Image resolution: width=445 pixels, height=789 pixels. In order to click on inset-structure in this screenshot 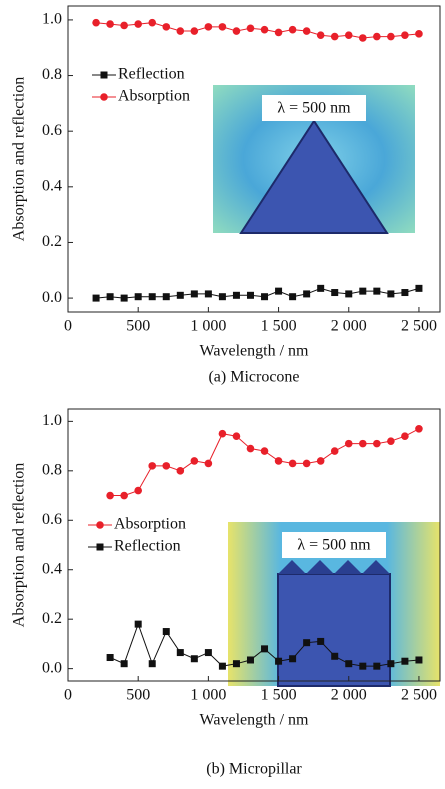, I will do `click(314, 176)`.